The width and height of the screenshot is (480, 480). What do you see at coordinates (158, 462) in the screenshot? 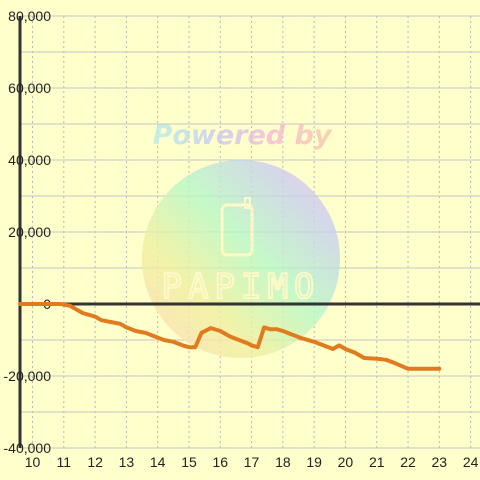
I see `x-tick-label: 14` at bounding box center [158, 462].